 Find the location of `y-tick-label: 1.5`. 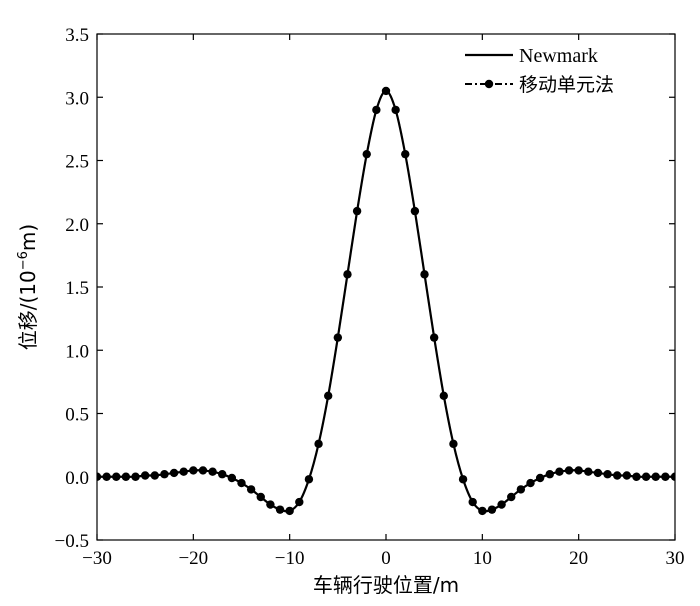

y-tick-label: 1.5 is located at coordinates (77, 288).